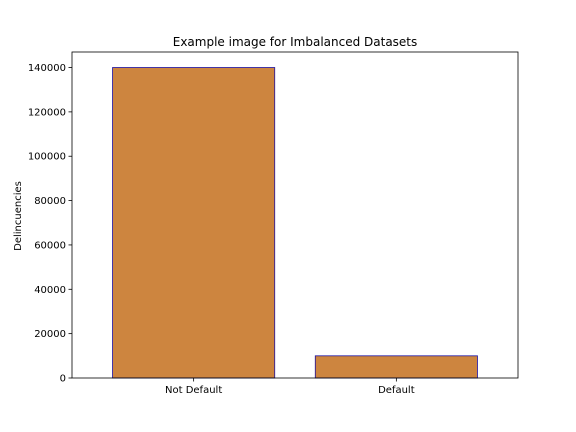 This screenshot has height=432, width=576. What do you see at coordinates (50, 224) in the screenshot?
I see `y-axis-ticks: 0 20000 40000 60000 80000 100000 120000 140000` at bounding box center [50, 224].